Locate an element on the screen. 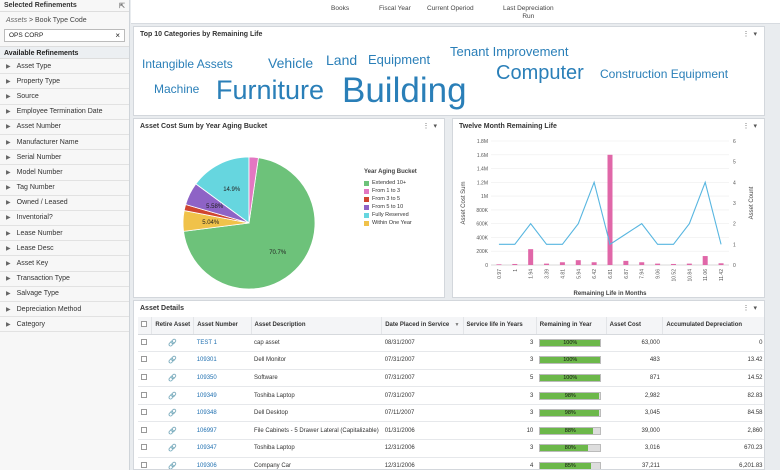  refinement-item: ▶ Category is located at coordinates (64, 325).